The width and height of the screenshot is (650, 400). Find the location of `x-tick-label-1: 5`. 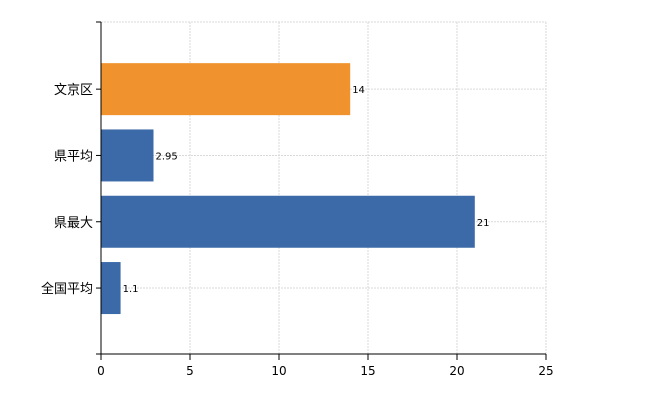

x-tick-label-1: 5 is located at coordinates (190, 371).